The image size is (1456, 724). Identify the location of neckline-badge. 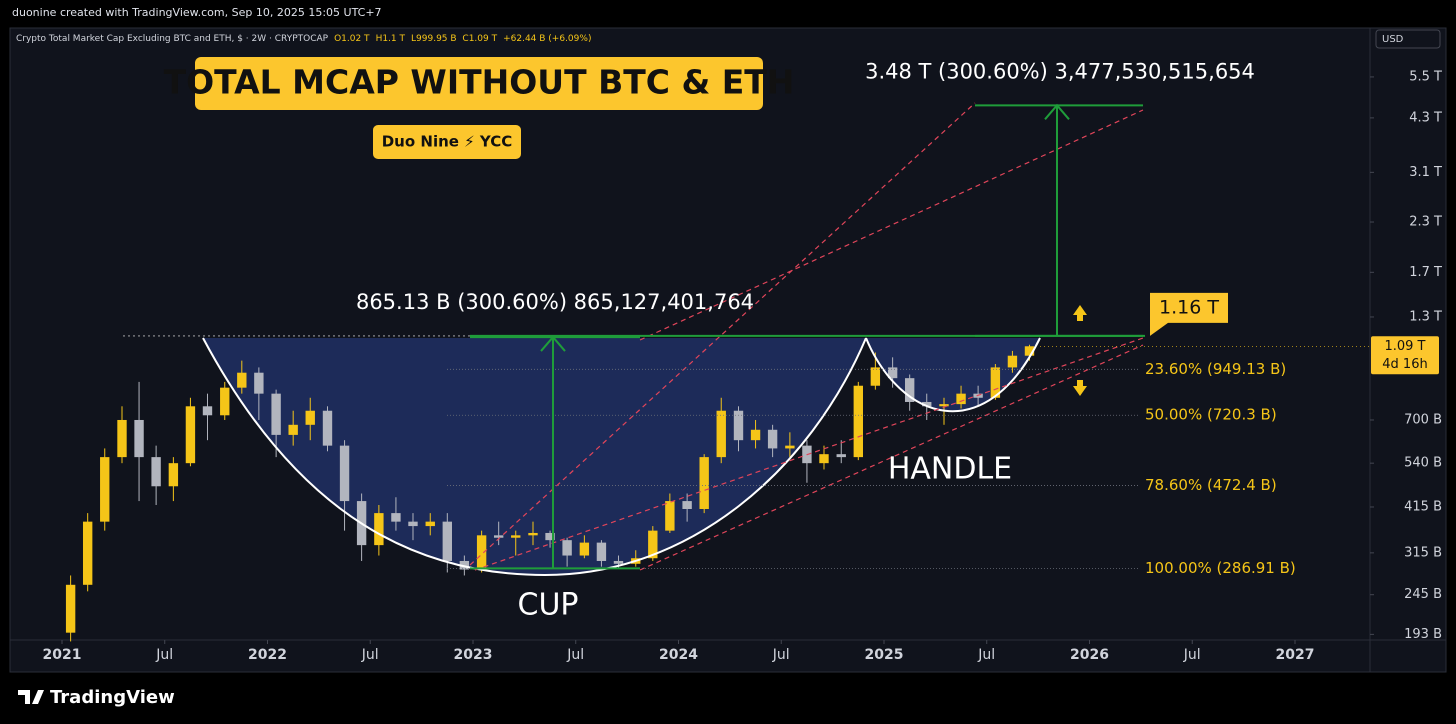
(1189, 314).